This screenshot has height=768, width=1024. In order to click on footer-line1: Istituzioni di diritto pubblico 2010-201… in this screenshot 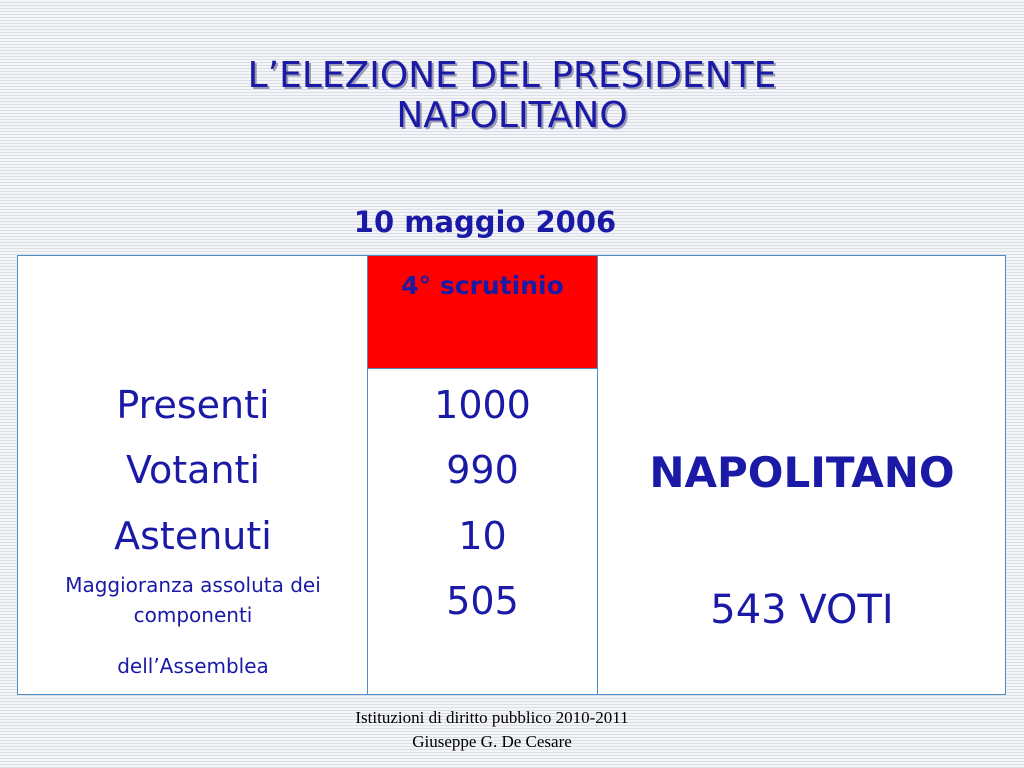, I will do `click(492, 717)`.